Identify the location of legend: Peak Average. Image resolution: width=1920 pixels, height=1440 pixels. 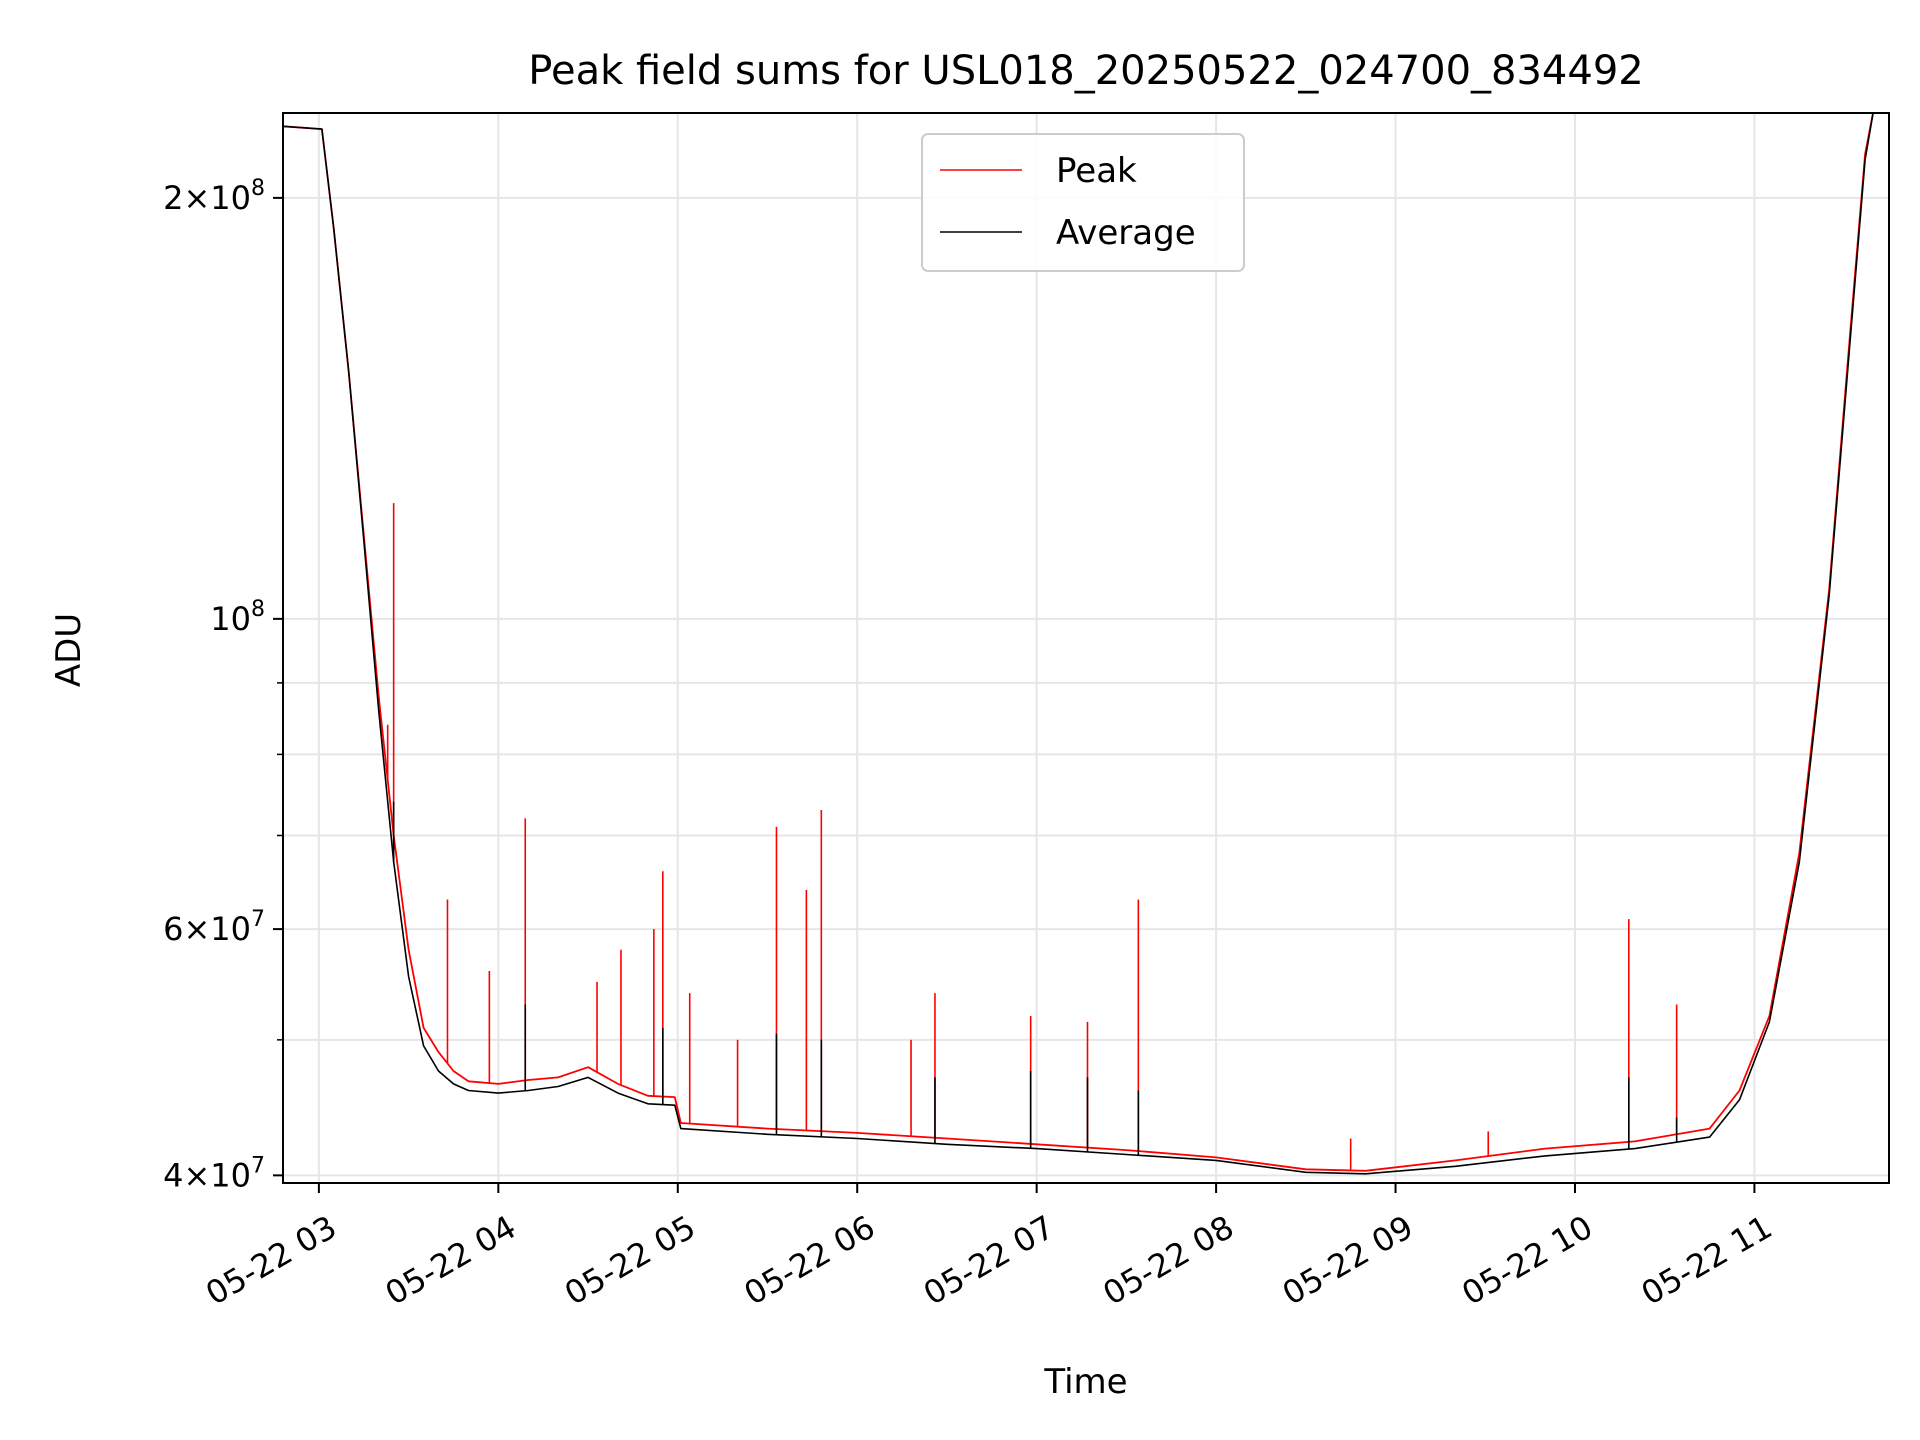
(1083, 202).